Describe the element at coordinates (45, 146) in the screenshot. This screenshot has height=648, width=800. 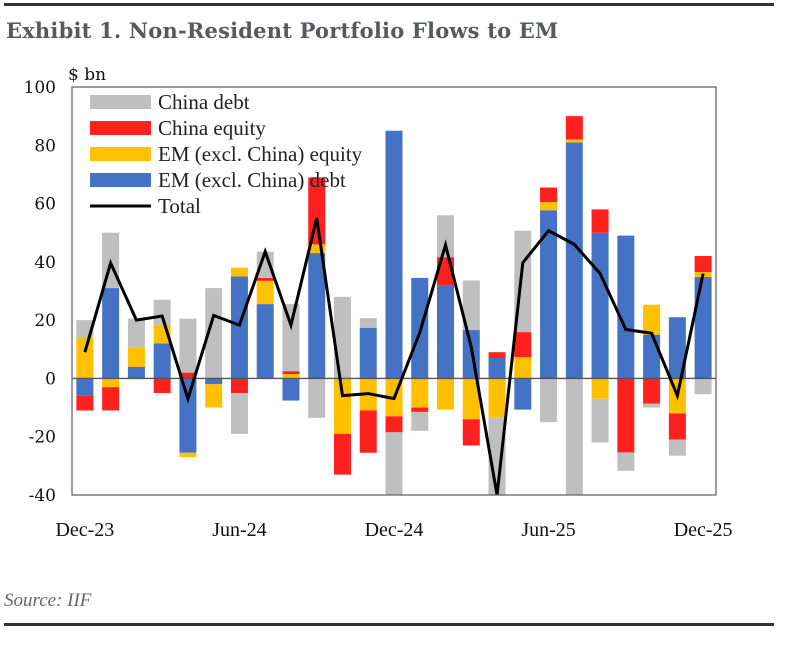
I see `y-tick-label: 80` at that location.